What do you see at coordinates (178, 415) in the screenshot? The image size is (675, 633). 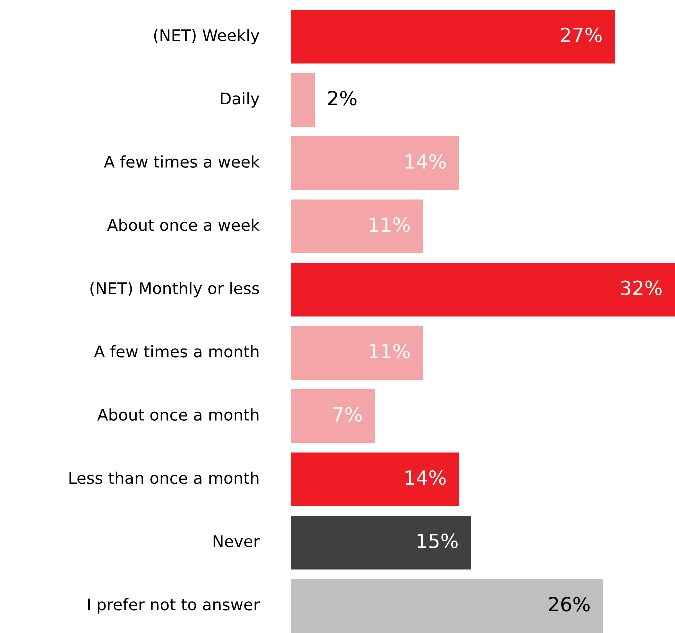 I see `y-tick-label: About once a month` at bounding box center [178, 415].